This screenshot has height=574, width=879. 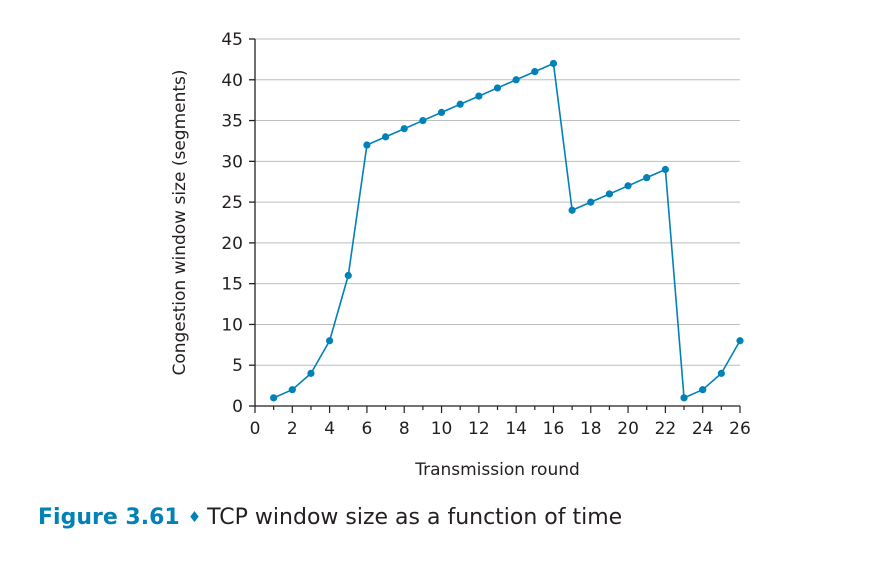 I want to click on x-tick-label-14: 14, so click(x=516, y=429).